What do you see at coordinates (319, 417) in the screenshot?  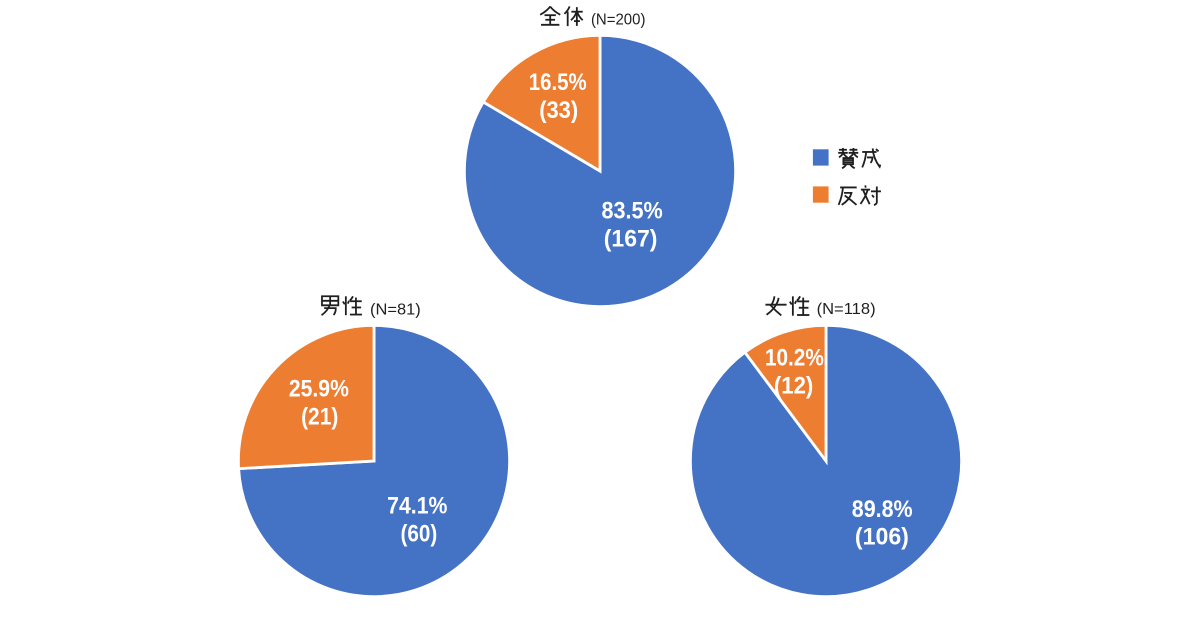 I see `svg-text: (21)` at bounding box center [319, 417].